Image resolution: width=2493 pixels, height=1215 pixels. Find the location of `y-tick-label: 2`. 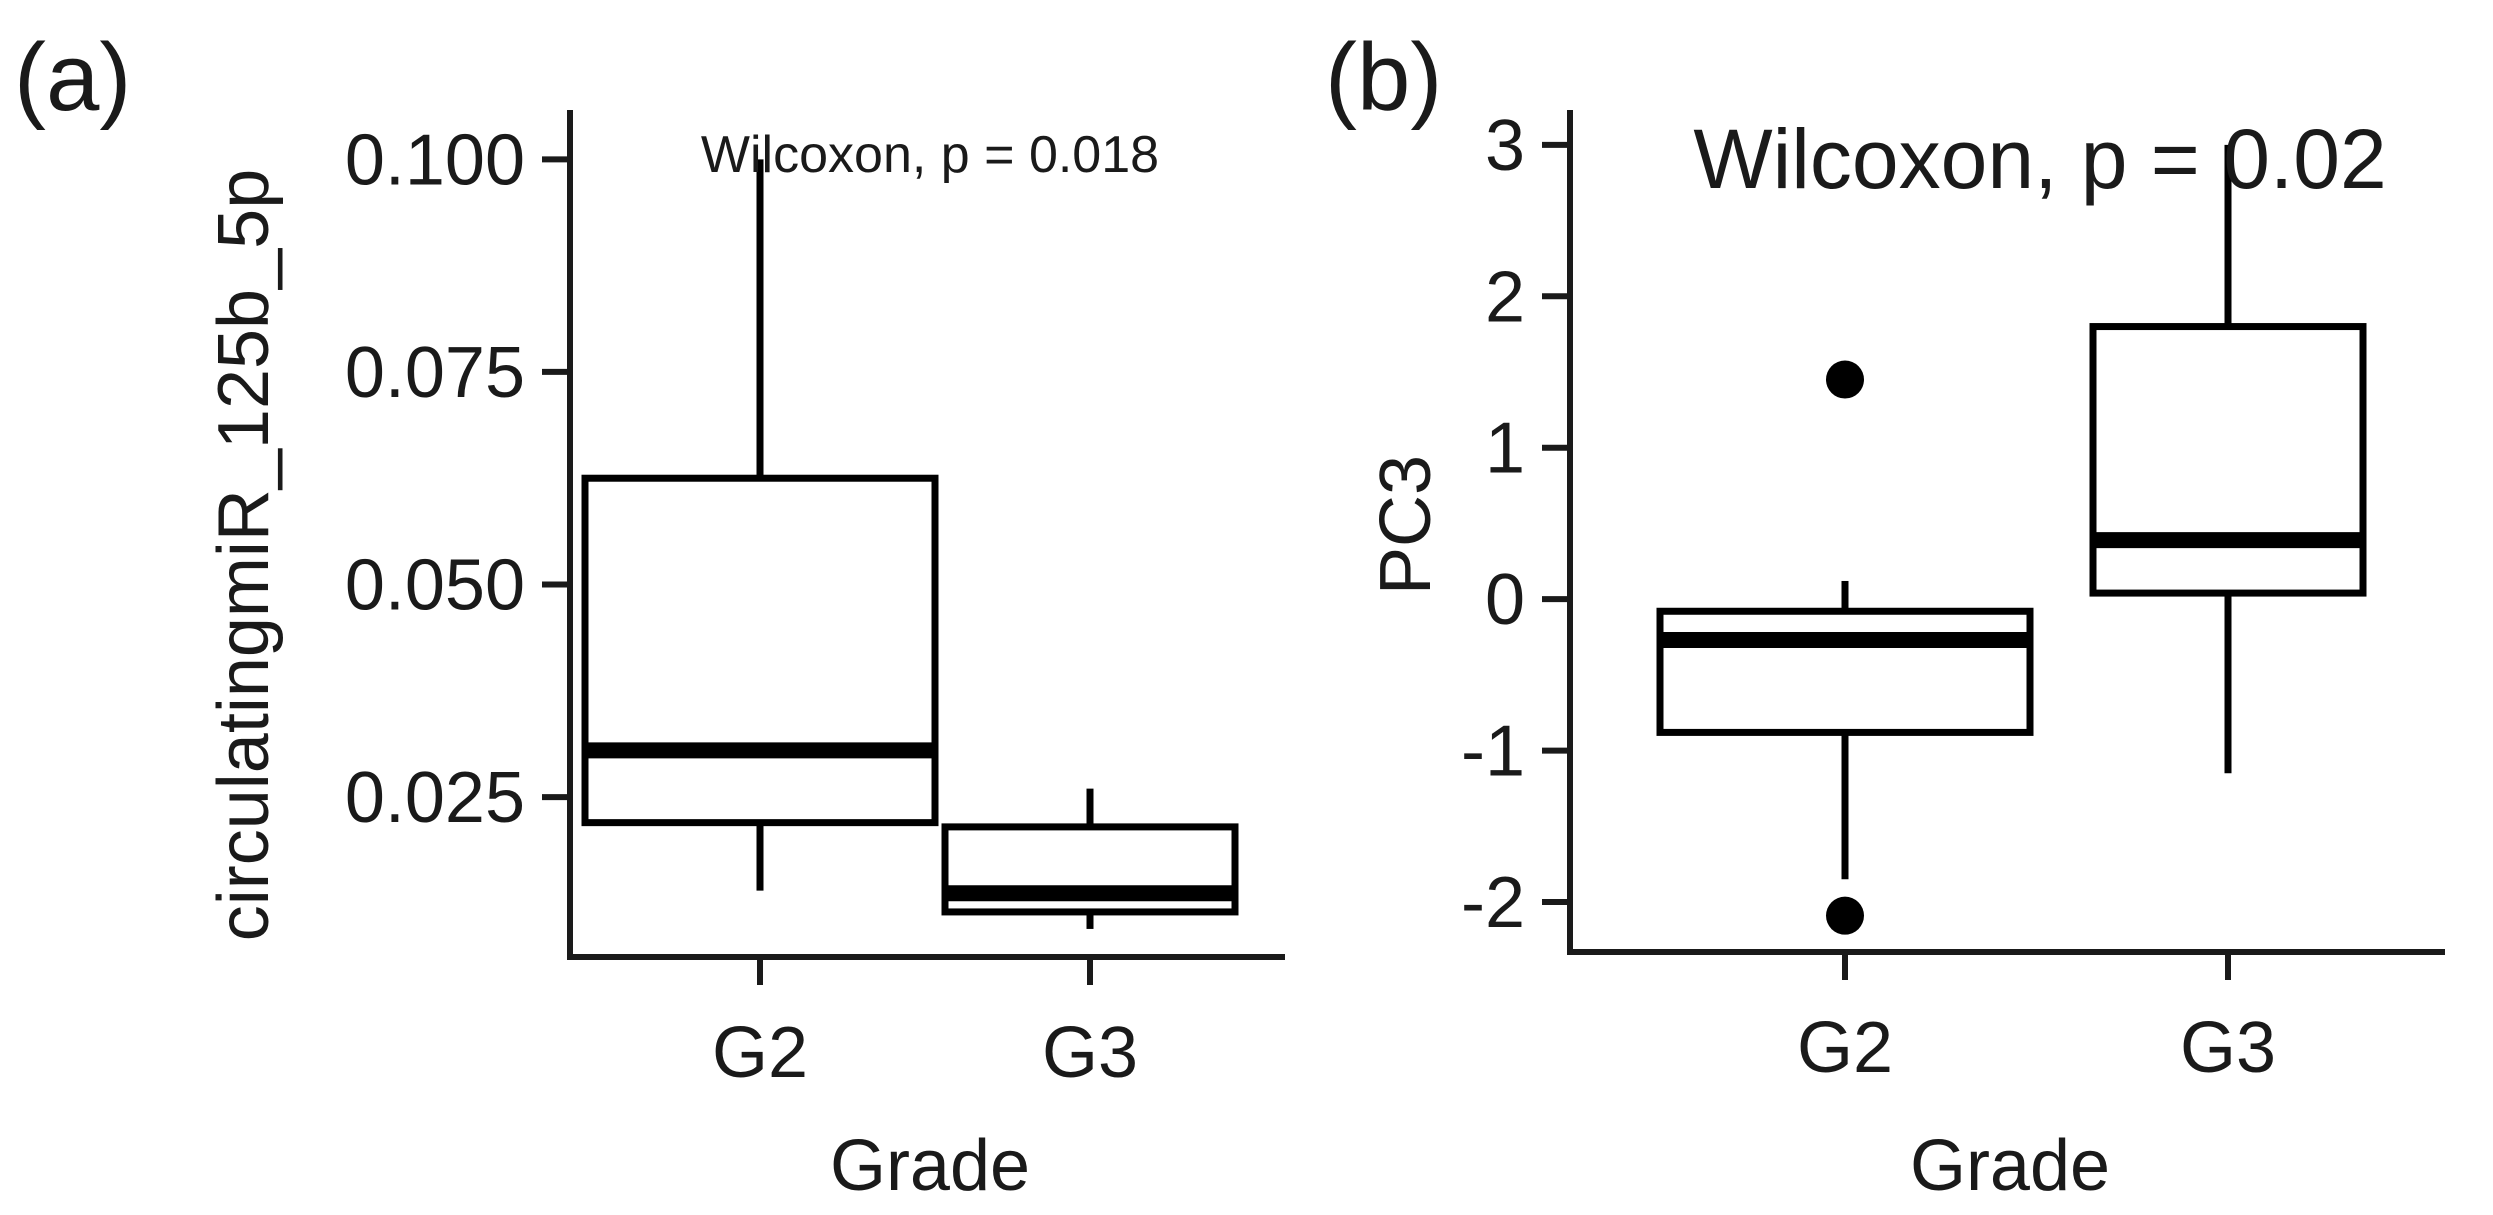

y-tick-label: 2 is located at coordinates (1505, 297).